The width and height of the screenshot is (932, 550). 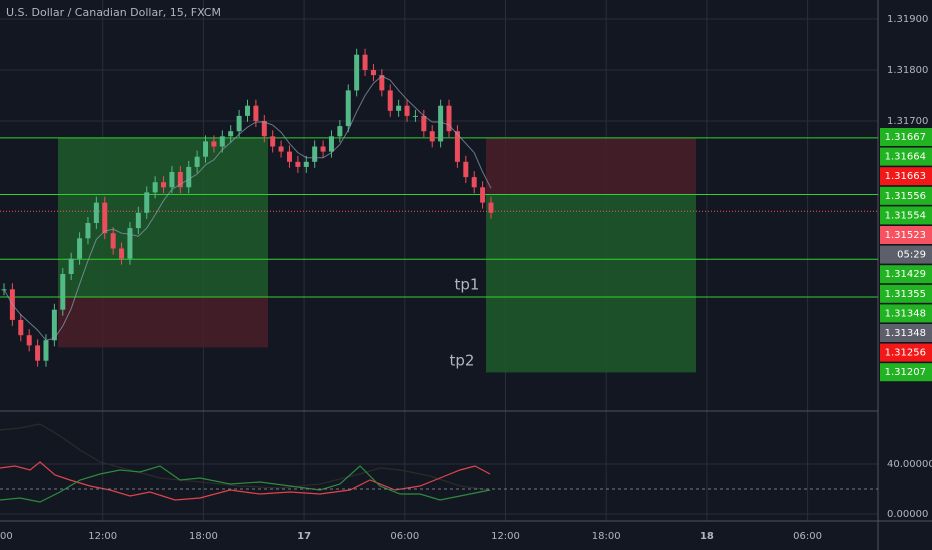 I want to click on time-label: 00, so click(x=6, y=536).